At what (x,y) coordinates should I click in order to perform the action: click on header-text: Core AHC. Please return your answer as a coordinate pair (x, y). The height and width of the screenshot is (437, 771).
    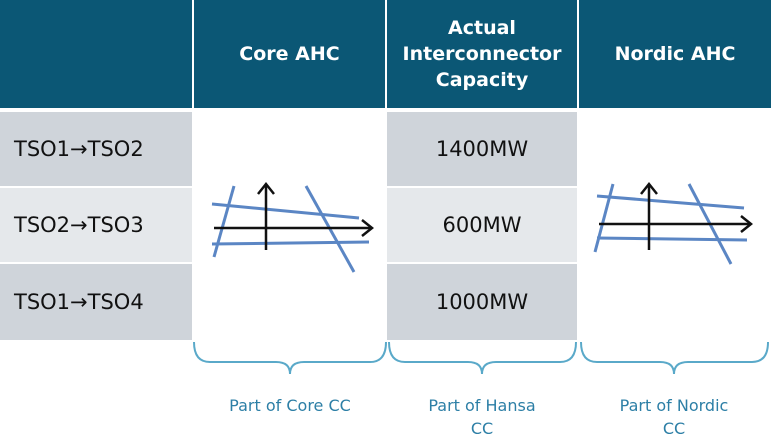
    Looking at the image, I should click on (289, 54).